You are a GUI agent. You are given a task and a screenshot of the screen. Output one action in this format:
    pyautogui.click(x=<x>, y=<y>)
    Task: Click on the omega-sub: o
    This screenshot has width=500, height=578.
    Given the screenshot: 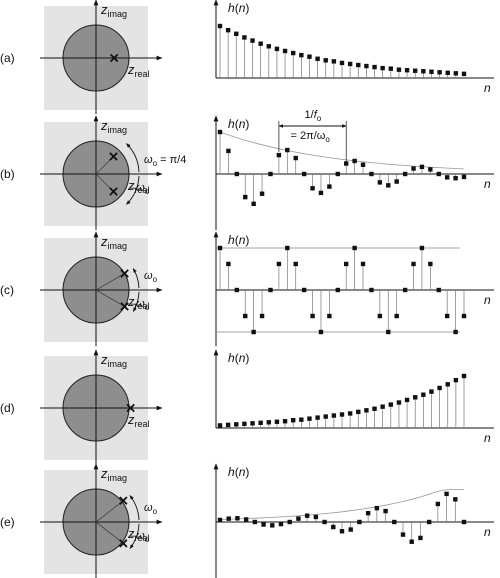 What is the action you would take?
    pyautogui.click(x=155, y=511)
    